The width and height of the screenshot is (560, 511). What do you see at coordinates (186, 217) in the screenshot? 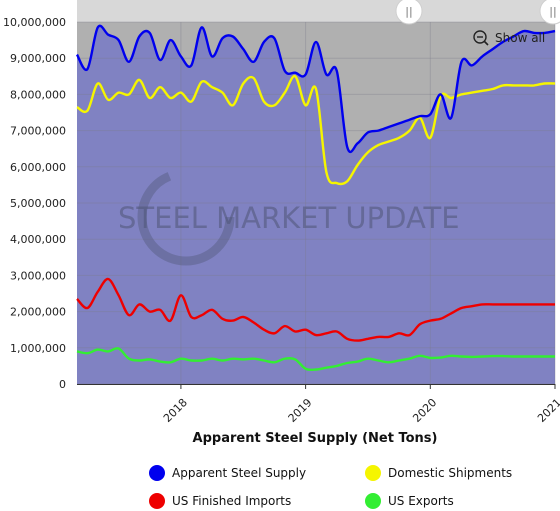
I see `watermark-logo-arc` at bounding box center [186, 217].